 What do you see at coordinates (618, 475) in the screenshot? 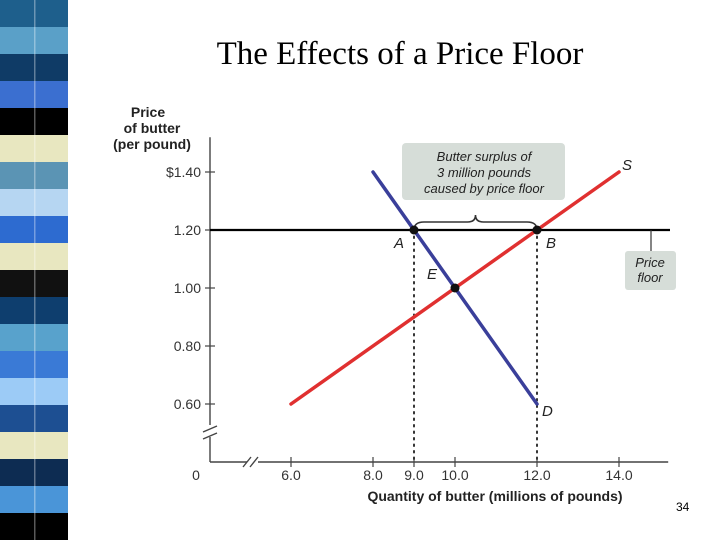
I see `x-tick-label: 14.0` at bounding box center [618, 475].